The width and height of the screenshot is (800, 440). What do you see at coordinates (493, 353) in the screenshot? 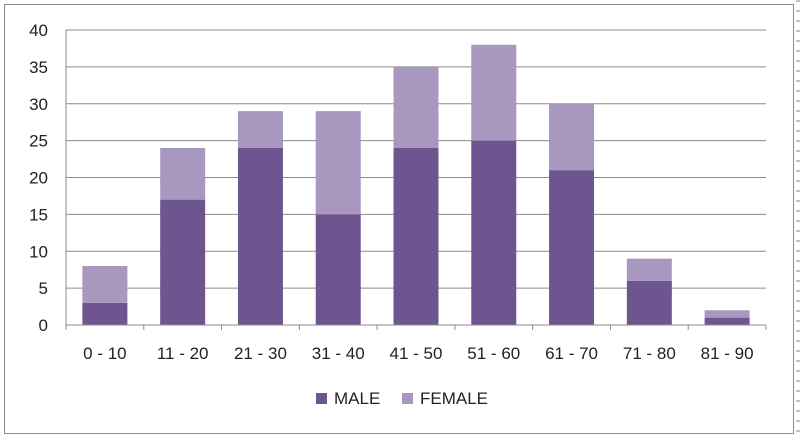
I see `x-tick-label: 51 - 60` at bounding box center [493, 353].